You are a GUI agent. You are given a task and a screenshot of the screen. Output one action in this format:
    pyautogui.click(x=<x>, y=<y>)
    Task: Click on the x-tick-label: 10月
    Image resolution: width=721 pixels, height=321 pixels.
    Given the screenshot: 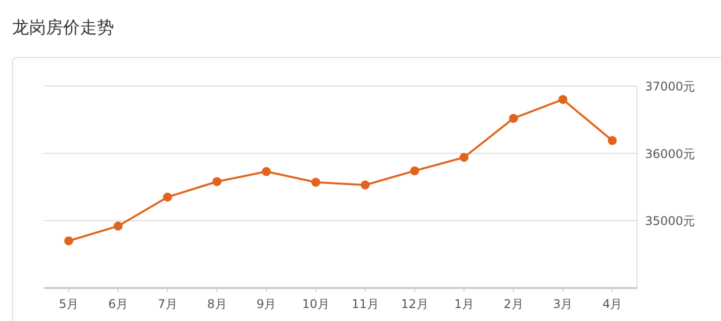 What is the action you would take?
    pyautogui.click(x=316, y=304)
    